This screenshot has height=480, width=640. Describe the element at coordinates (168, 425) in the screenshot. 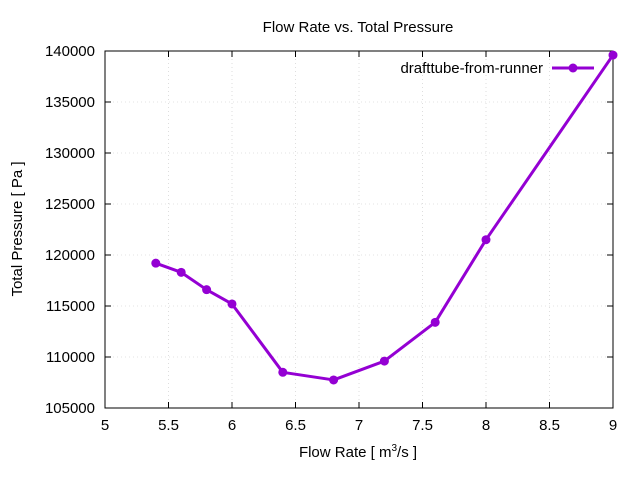

I see `x-tick-label: 5.5` at that location.